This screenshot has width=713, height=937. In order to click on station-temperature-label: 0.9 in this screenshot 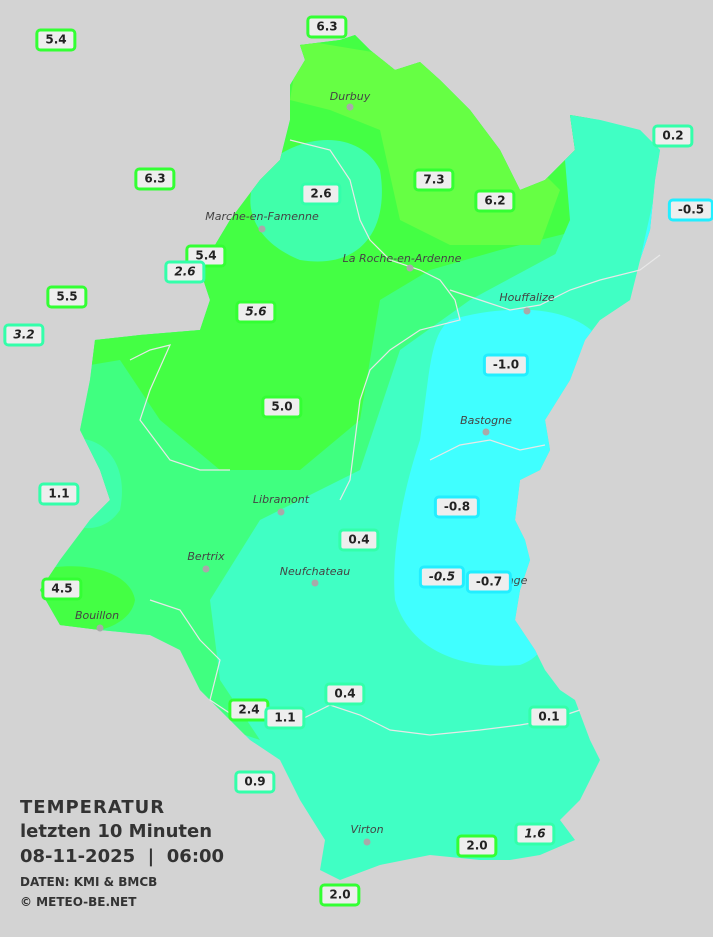, I will do `click(255, 782)`.